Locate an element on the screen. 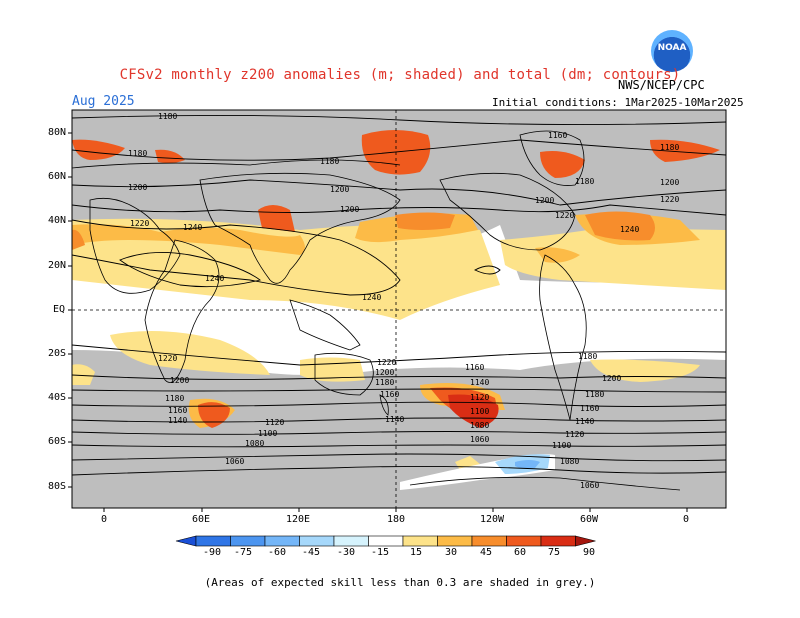 This screenshot has width=800, height=618. agency-label: NWS/NCEP/CPC is located at coordinates (661, 85).